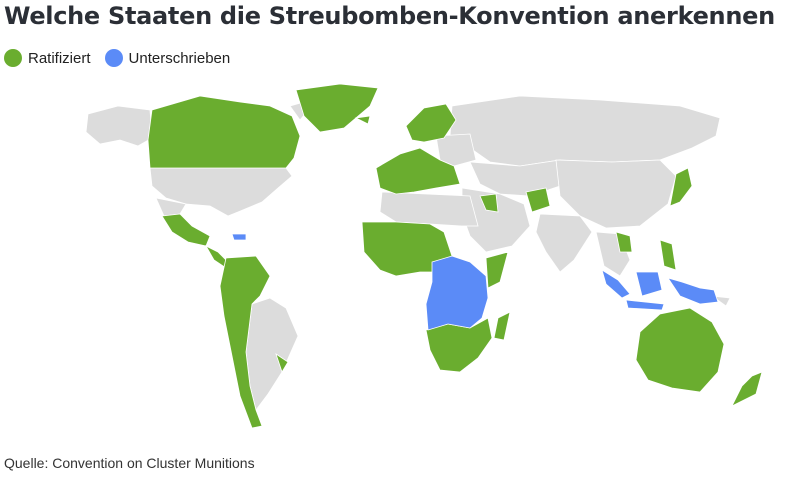  Describe the element at coordinates (129, 463) in the screenshot. I see `source-note: Quelle: Convention on Cluster Munitions` at that location.